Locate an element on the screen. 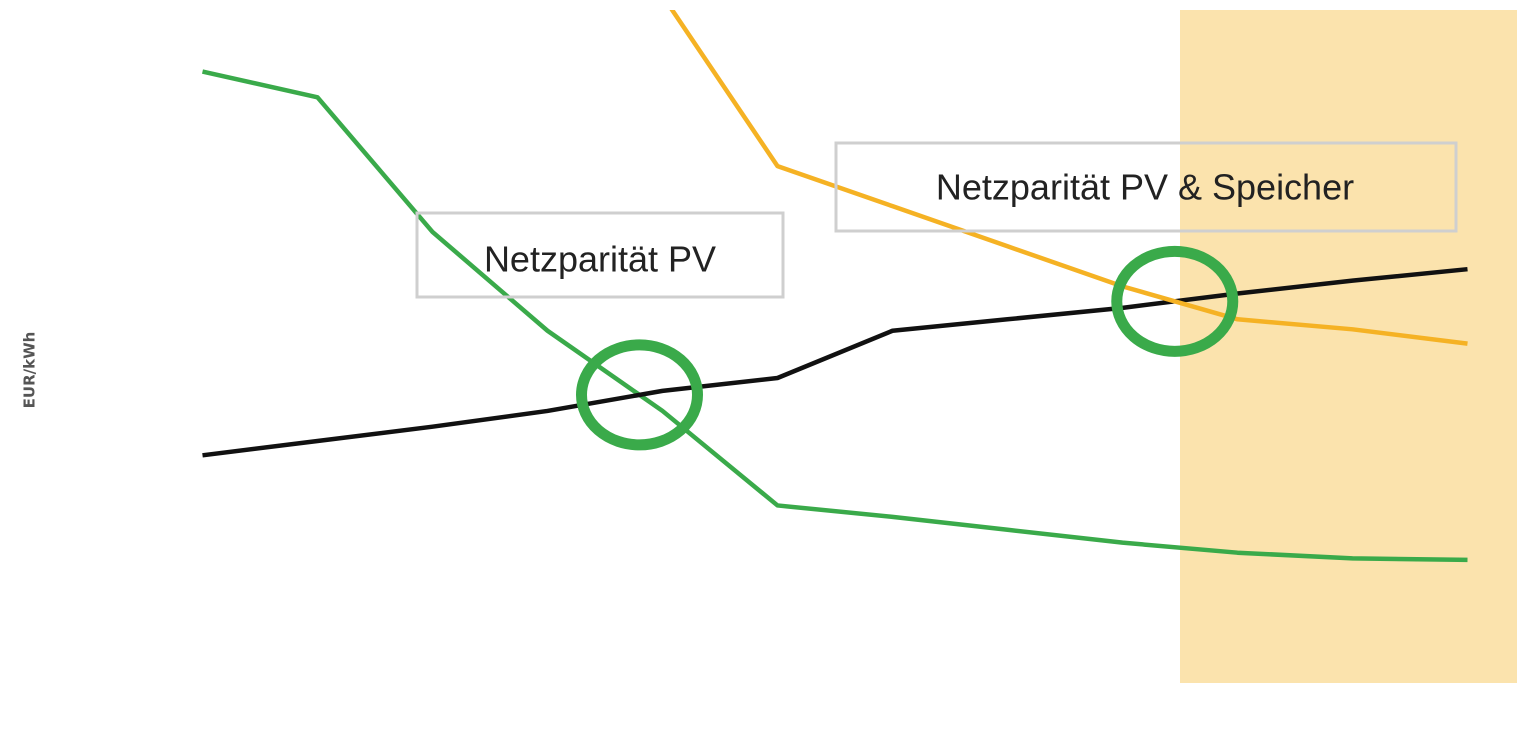  y-axis-label: EUR/kWh is located at coordinates (30, 370).